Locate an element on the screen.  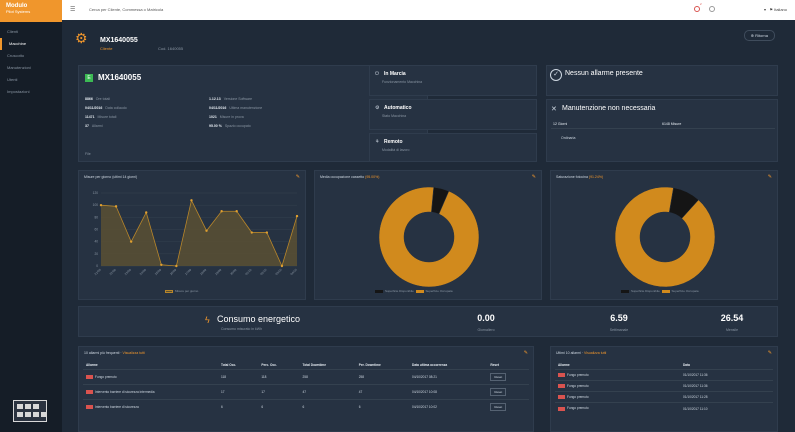
page-subtitle-code: Cod. 1640055 is located at coordinates (171, 48).